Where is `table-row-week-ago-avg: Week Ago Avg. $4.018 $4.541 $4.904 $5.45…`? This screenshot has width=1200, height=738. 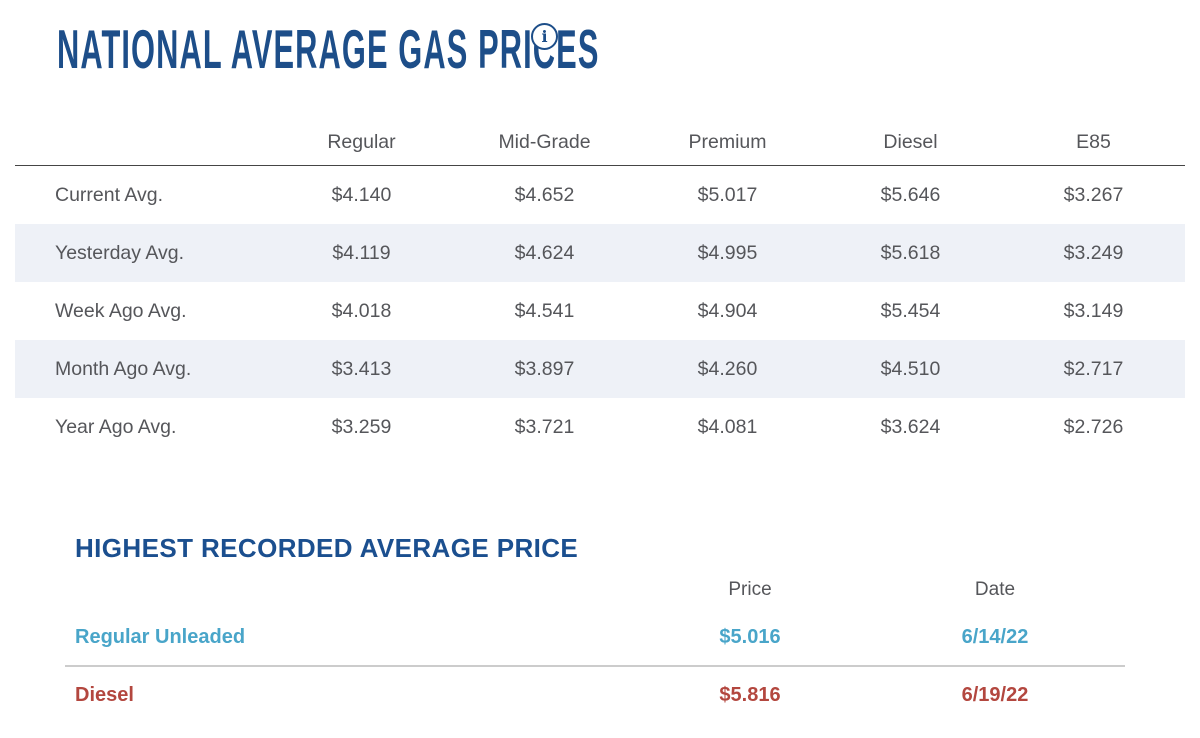 table-row-week-ago-avg: Week Ago Avg. $4.018 $4.541 $4.904 $5.45… is located at coordinates (600, 311).